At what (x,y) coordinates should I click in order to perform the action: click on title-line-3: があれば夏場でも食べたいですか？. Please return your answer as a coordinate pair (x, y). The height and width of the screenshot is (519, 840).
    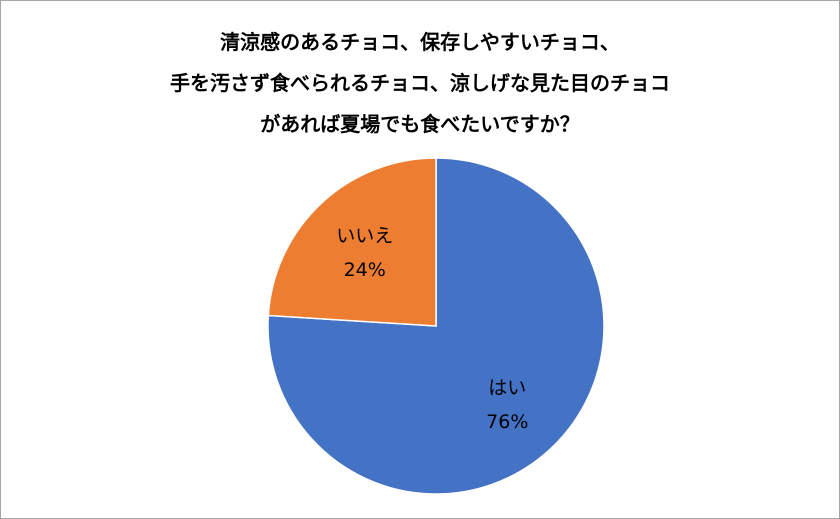
    Looking at the image, I should click on (420, 124).